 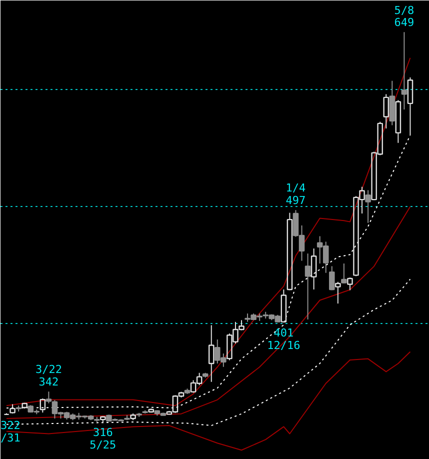 I want to click on annotation: 1/4 497, so click(x=296, y=195).